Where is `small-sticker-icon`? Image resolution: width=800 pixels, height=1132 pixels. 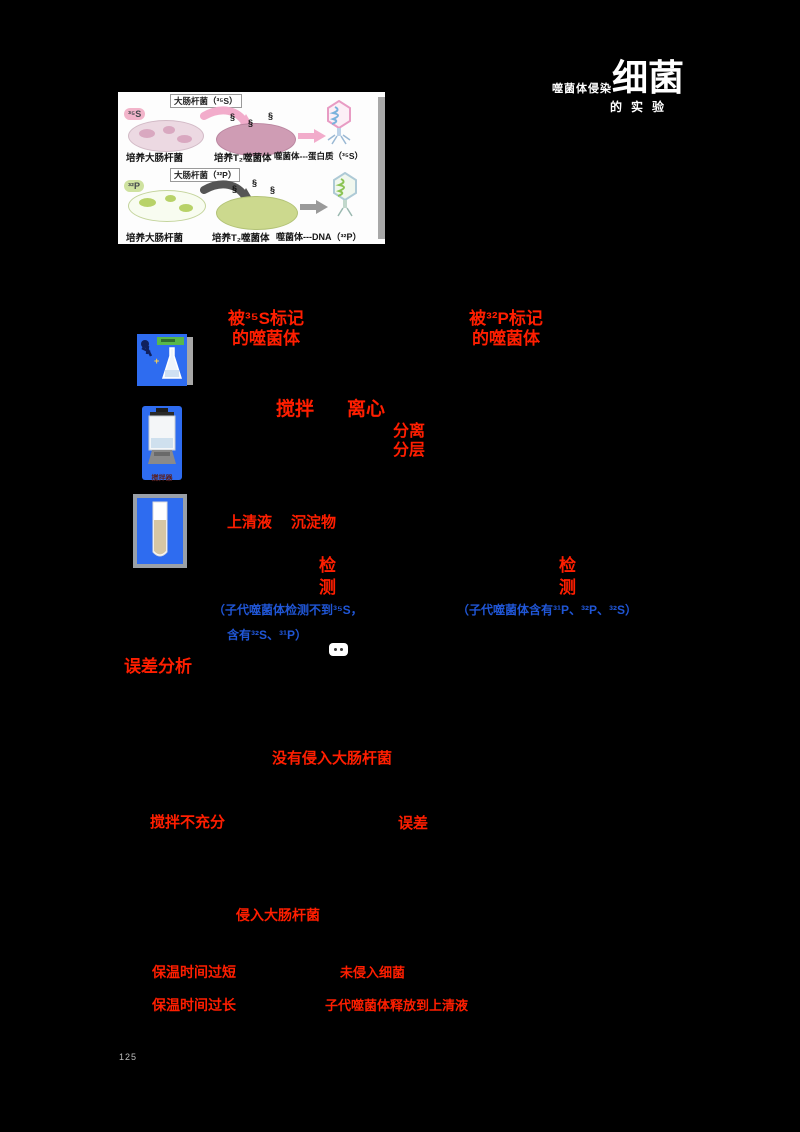
small-sticker-icon is located at coordinates (338, 649).